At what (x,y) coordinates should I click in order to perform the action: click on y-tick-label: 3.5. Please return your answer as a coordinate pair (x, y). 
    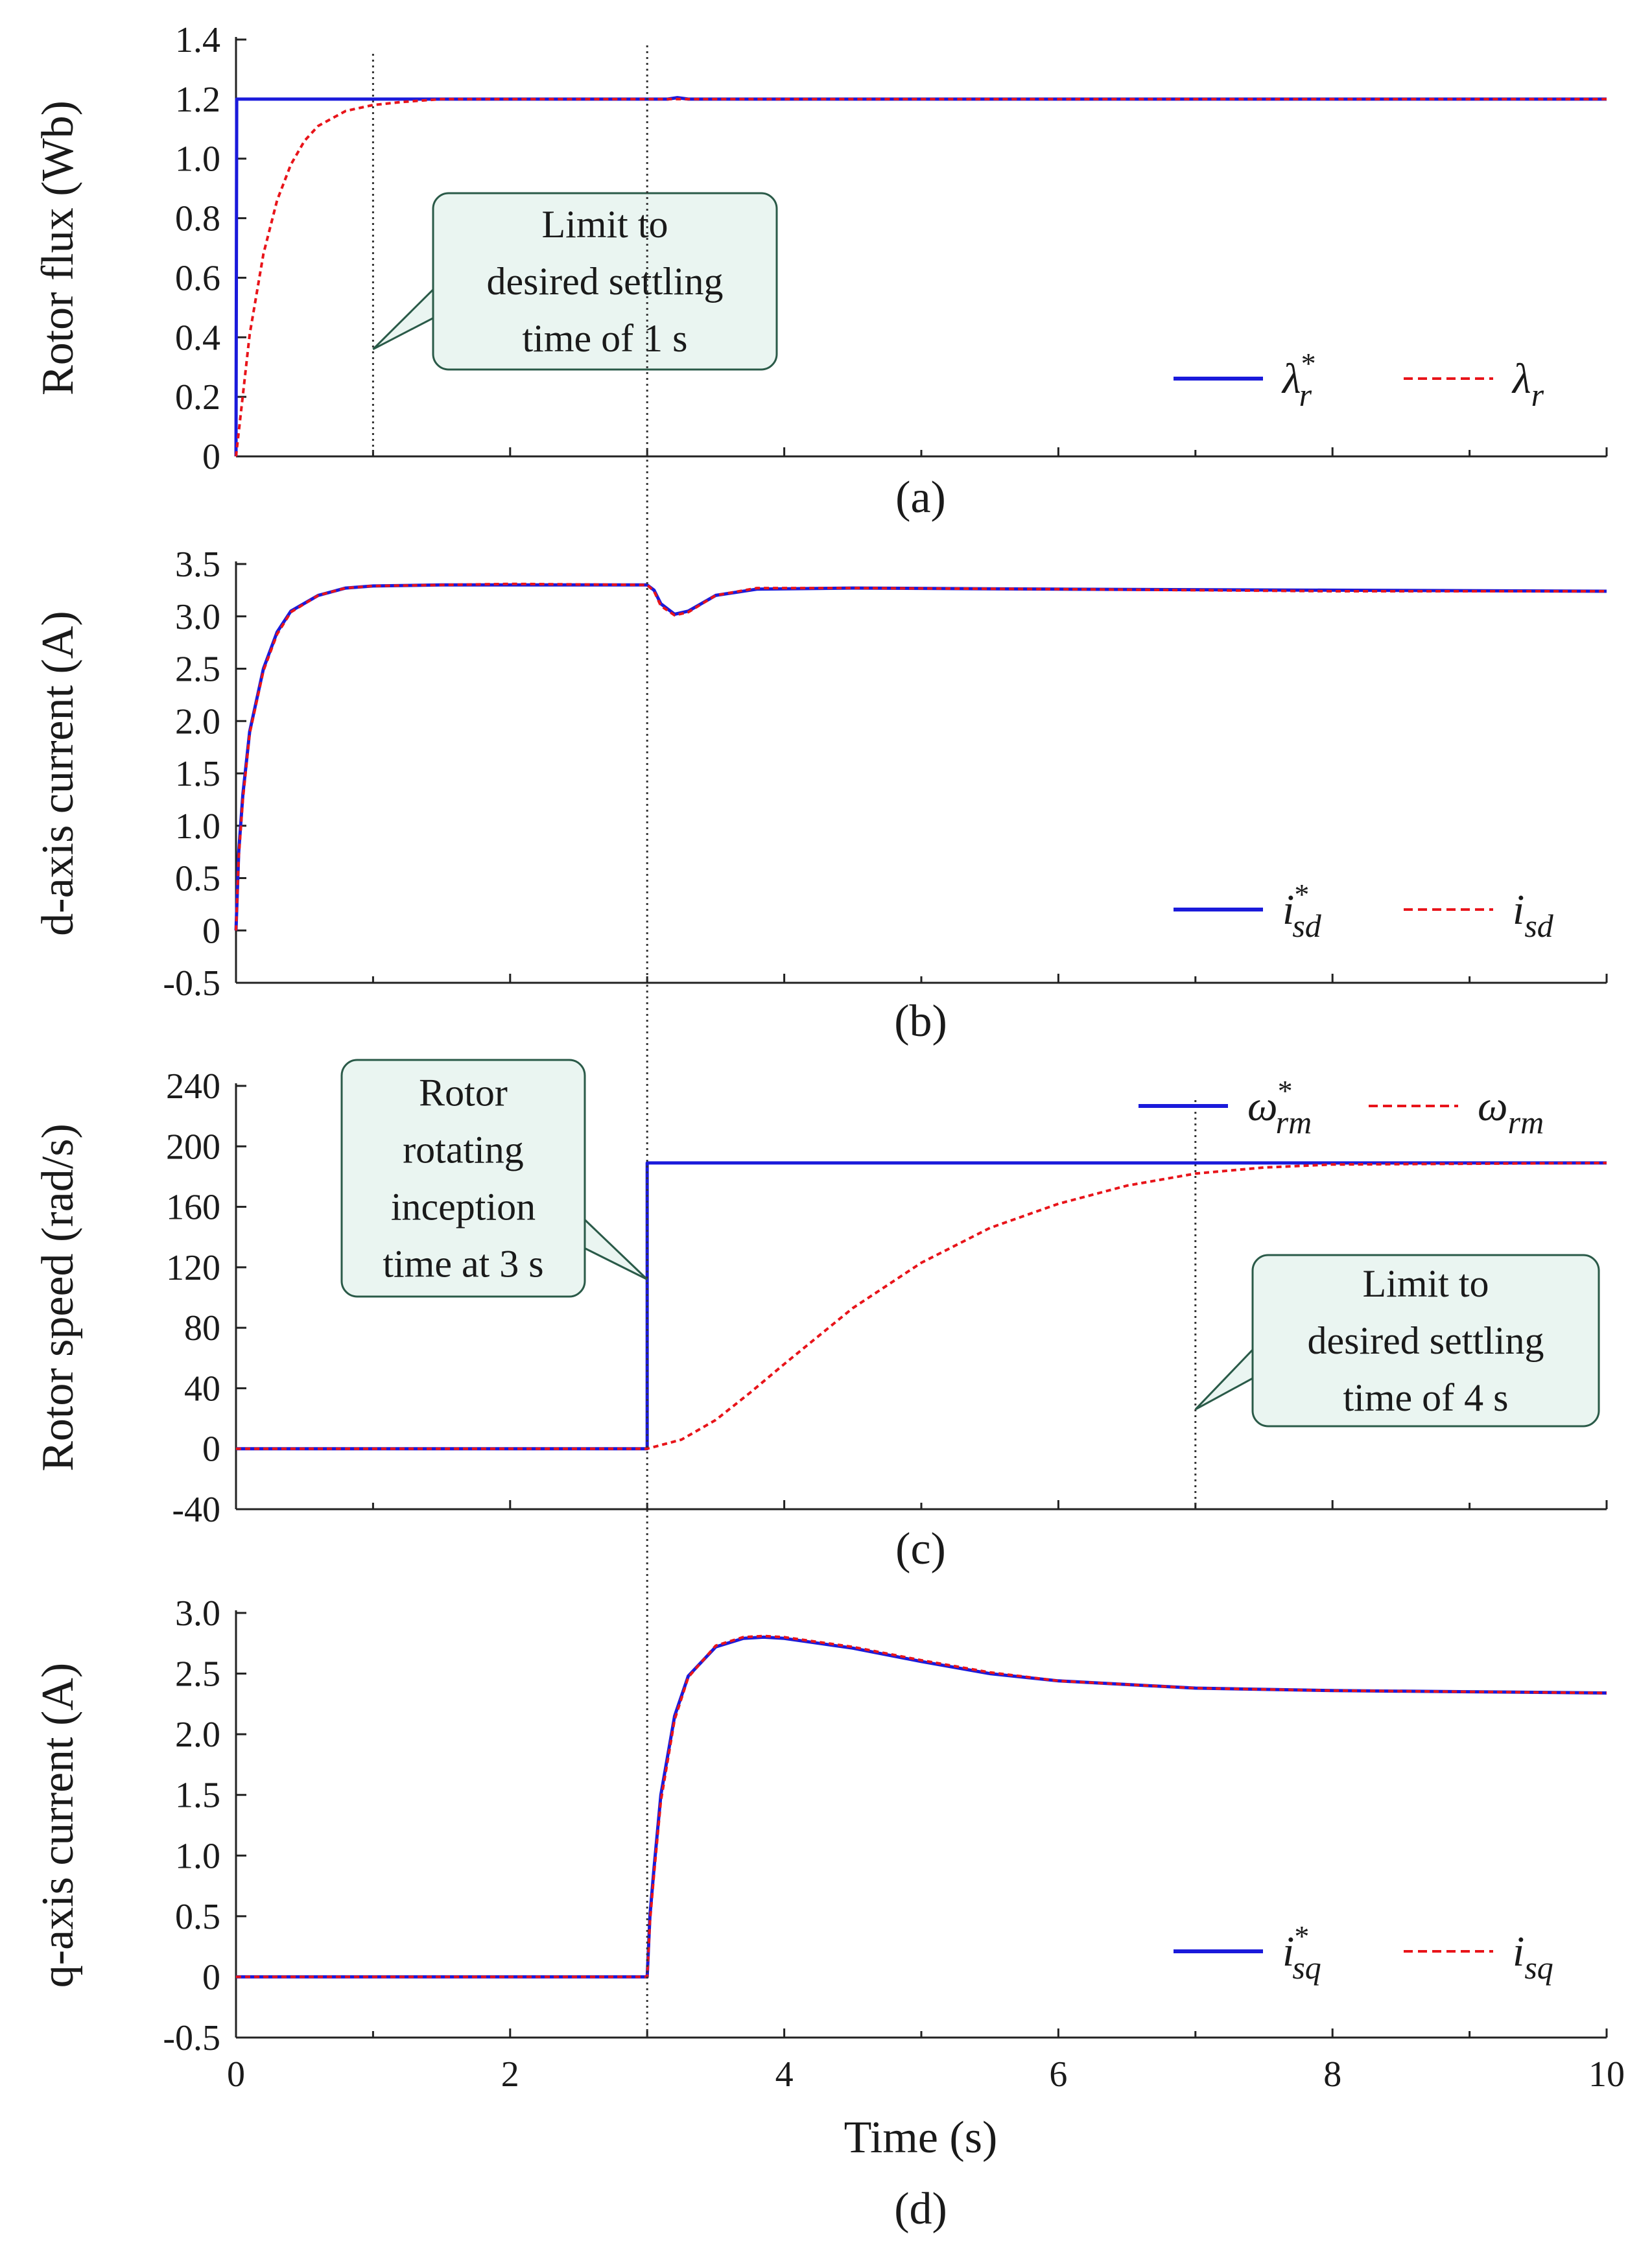
    Looking at the image, I should click on (198, 565).